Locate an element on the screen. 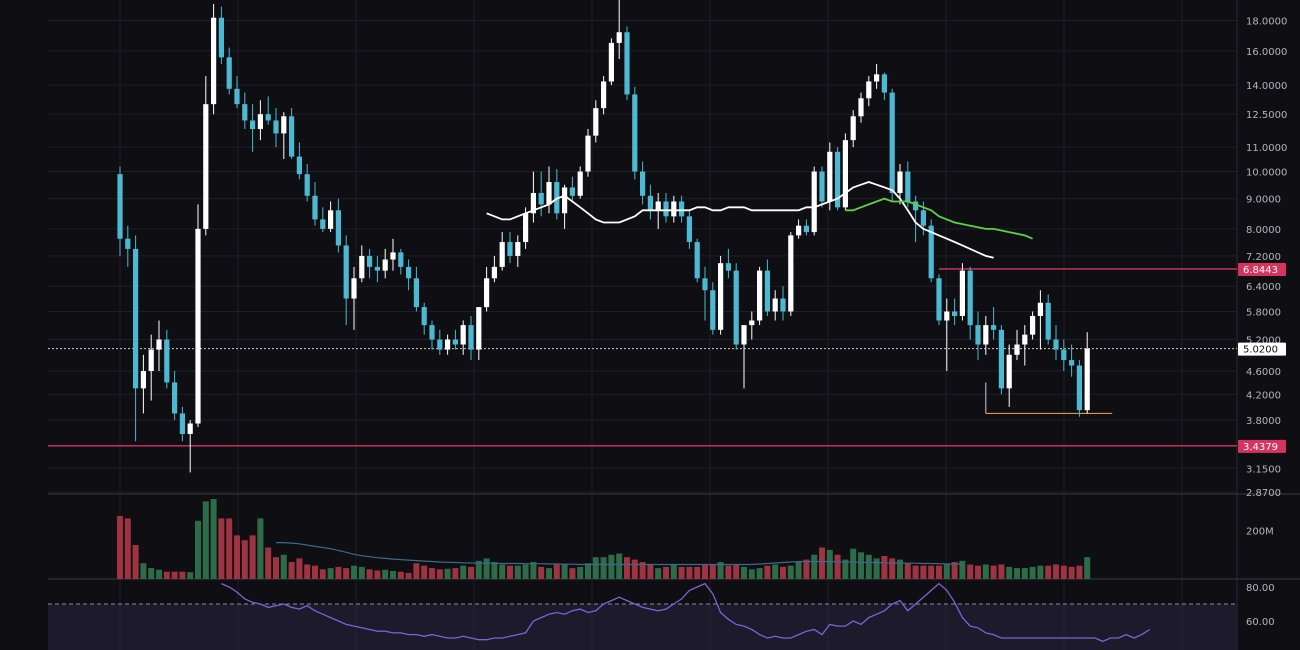 The height and width of the screenshot is (650, 1300). price-axis-label: 12.5000 is located at coordinates (1266, 115).